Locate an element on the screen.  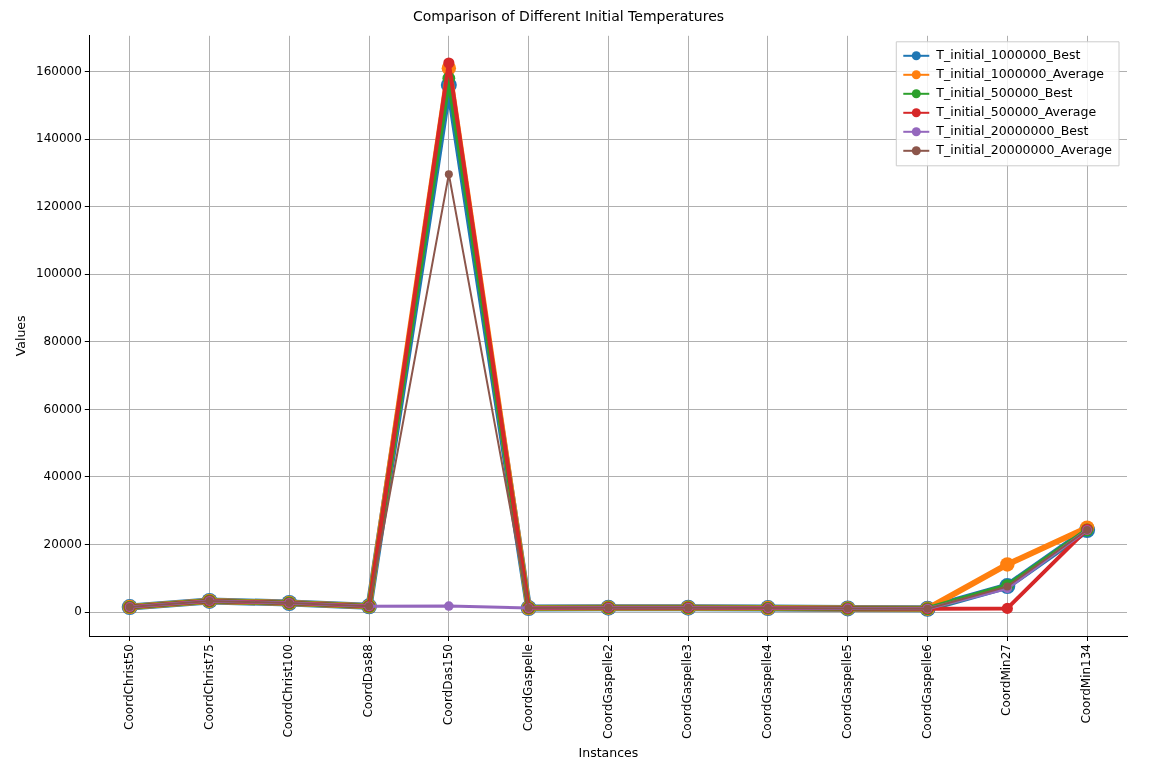
y-tick-label: 60000 is located at coordinates (62, 408).